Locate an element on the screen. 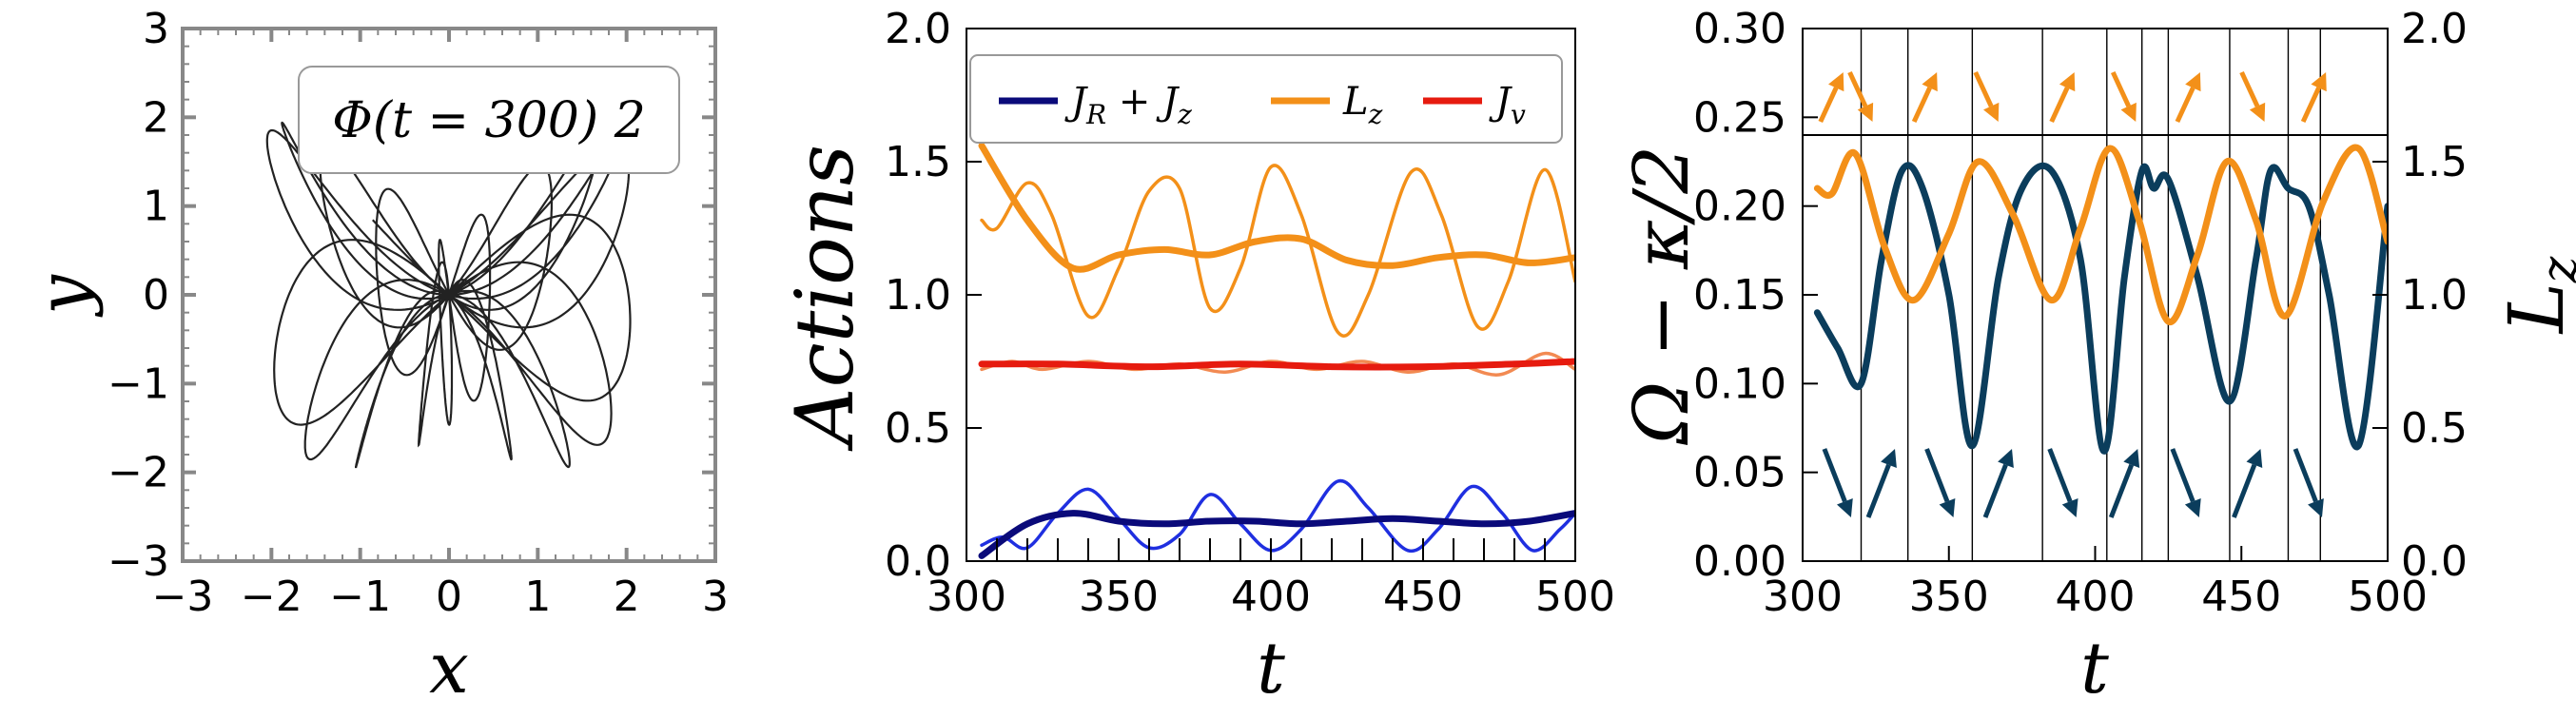  frequency-y-right-tick-label: 0.0 is located at coordinates (2434, 561).